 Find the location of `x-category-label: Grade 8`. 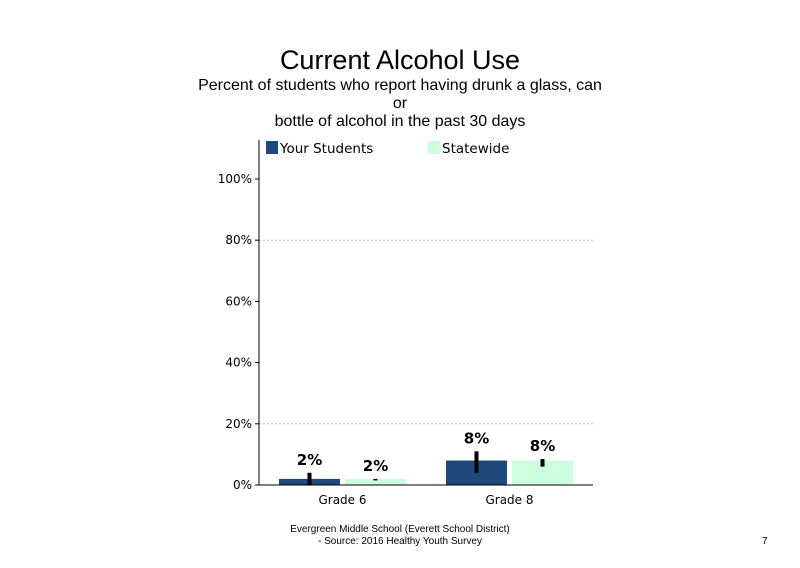

x-category-label: Grade 8 is located at coordinates (509, 500).